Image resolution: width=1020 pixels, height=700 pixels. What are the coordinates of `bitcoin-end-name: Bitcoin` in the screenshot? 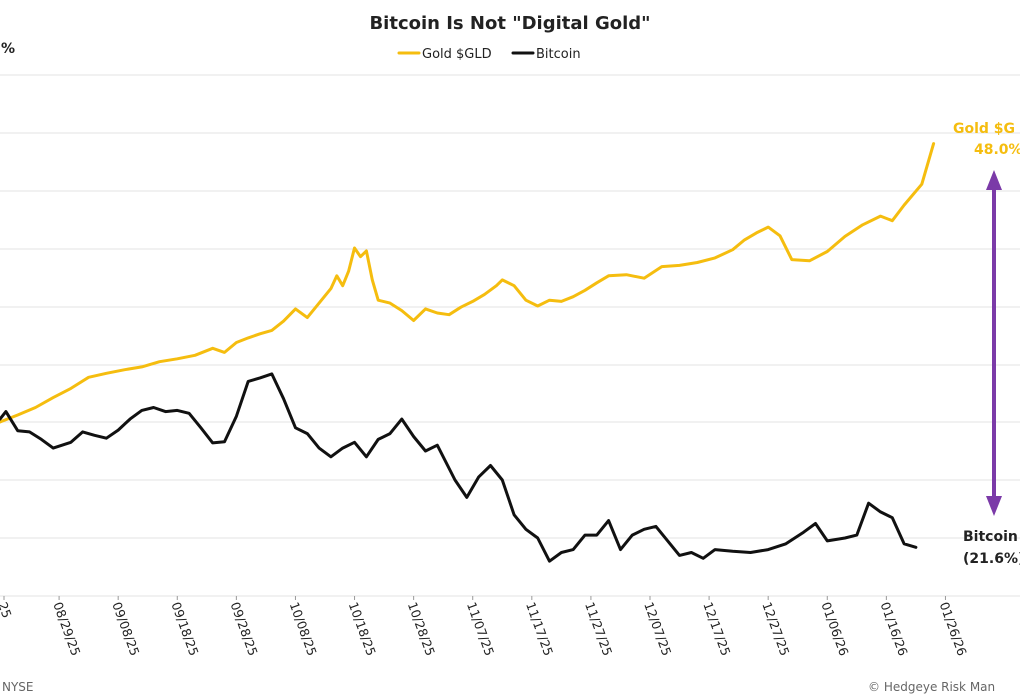 It's located at (990, 537).